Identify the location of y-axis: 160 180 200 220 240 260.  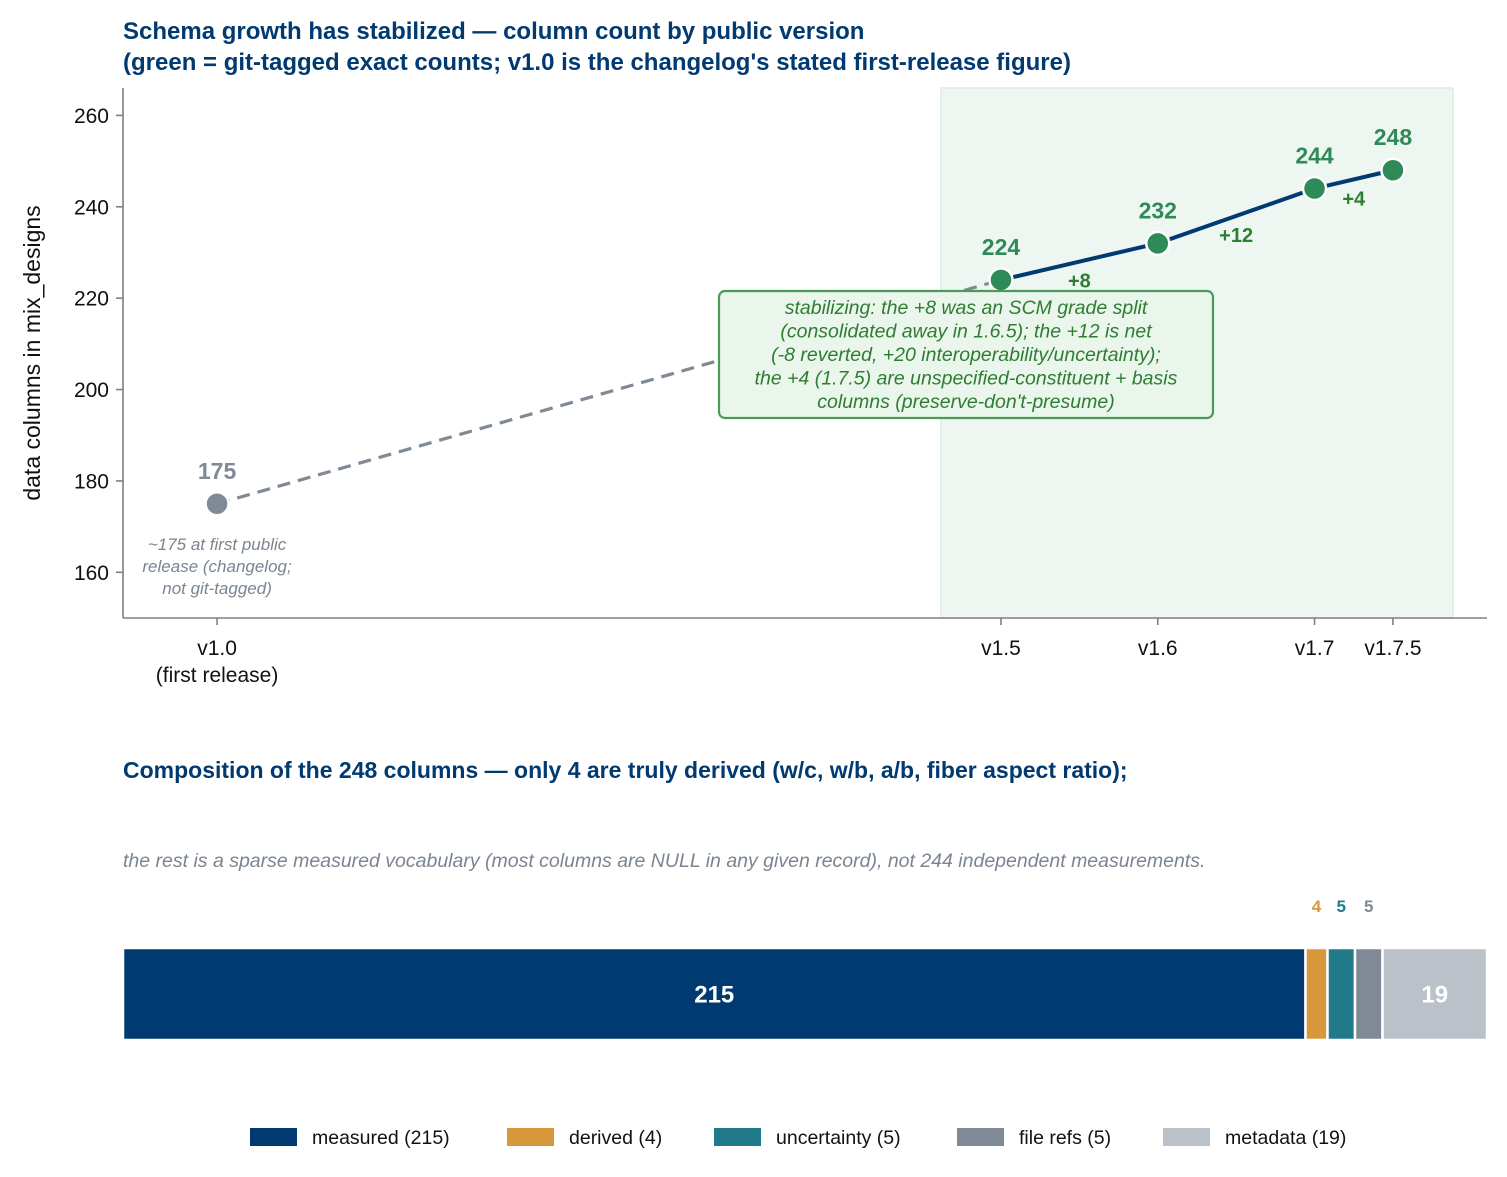
(99, 353).